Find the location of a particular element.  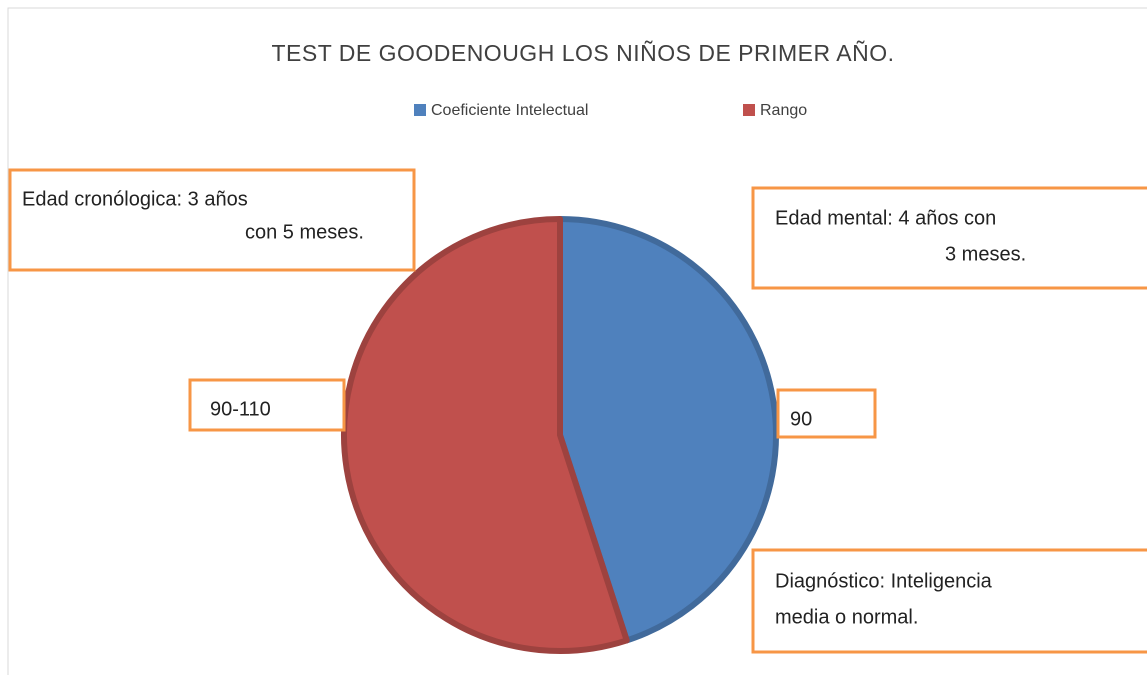

annotation-text: Diagnóstico: Inteligencia is located at coordinates (884, 581).